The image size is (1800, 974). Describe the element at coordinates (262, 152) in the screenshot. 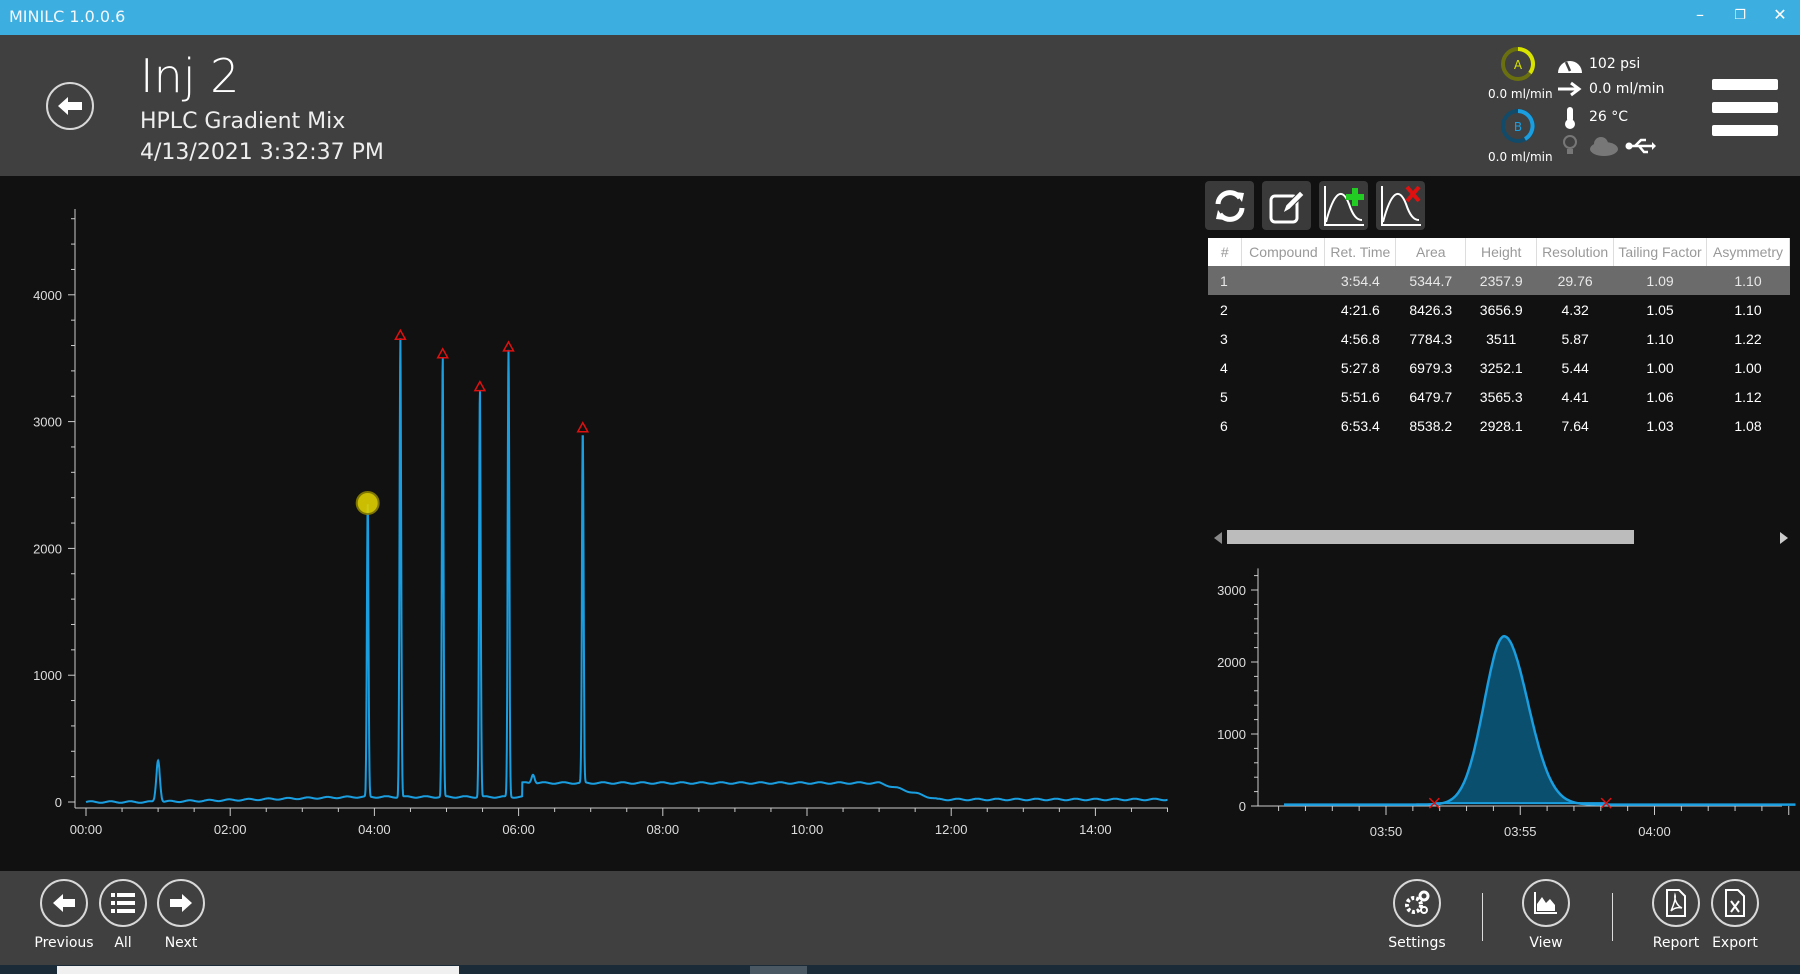

I see `injection-datetime: 4/13/2021 3:32:37 PM` at that location.